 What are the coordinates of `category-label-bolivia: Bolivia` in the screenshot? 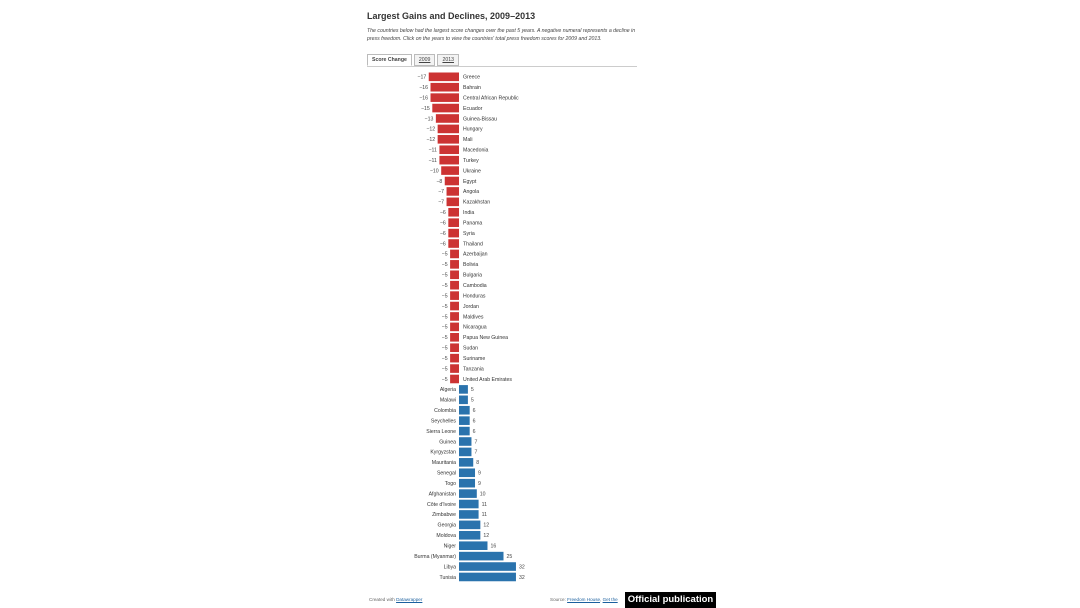 It's located at (470, 265).